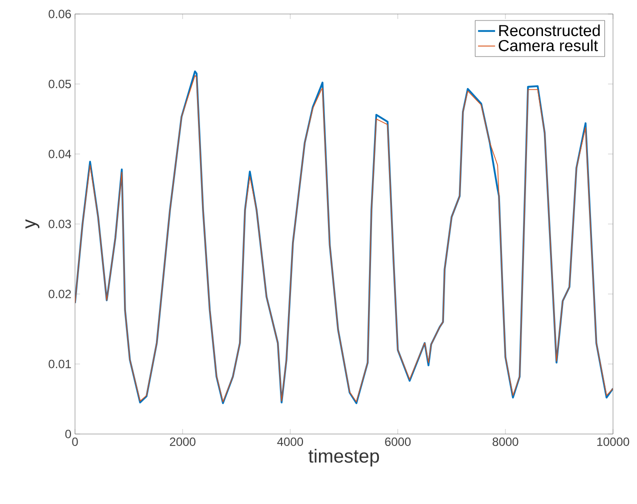 Image resolution: width=637 pixels, height=504 pixels. What do you see at coordinates (343, 457) in the screenshot?
I see `x-axis-title: timestep` at bounding box center [343, 457].